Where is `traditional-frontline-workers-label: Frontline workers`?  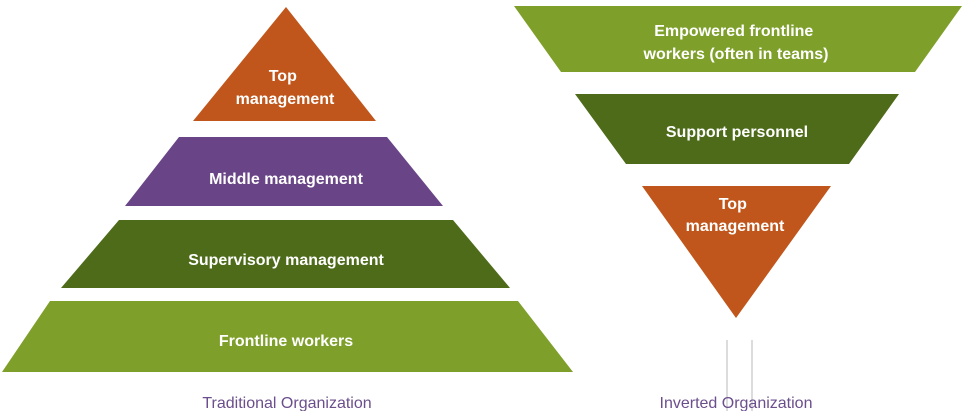
traditional-frontline-workers-label: Frontline workers is located at coordinates (286, 341).